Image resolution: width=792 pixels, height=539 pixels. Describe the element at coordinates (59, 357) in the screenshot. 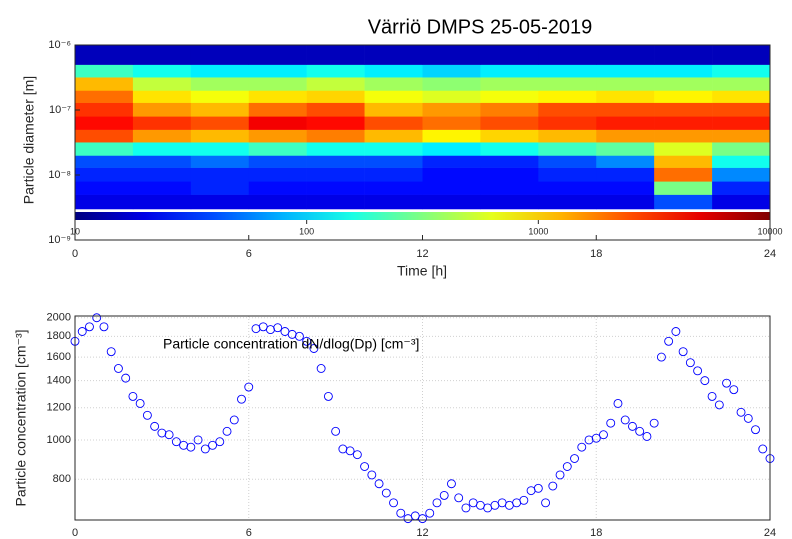

I see `y-tick-label: 1600` at that location.